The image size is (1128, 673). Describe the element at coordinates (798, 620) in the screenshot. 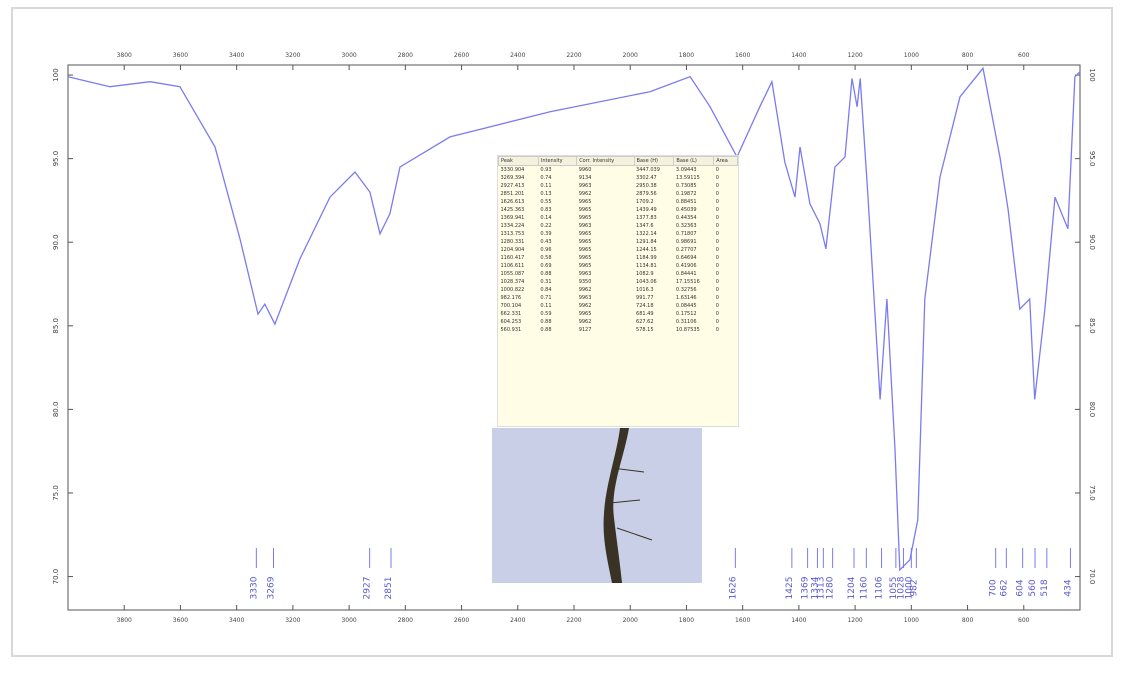

I see `x-tick-label: 1400` at that location.